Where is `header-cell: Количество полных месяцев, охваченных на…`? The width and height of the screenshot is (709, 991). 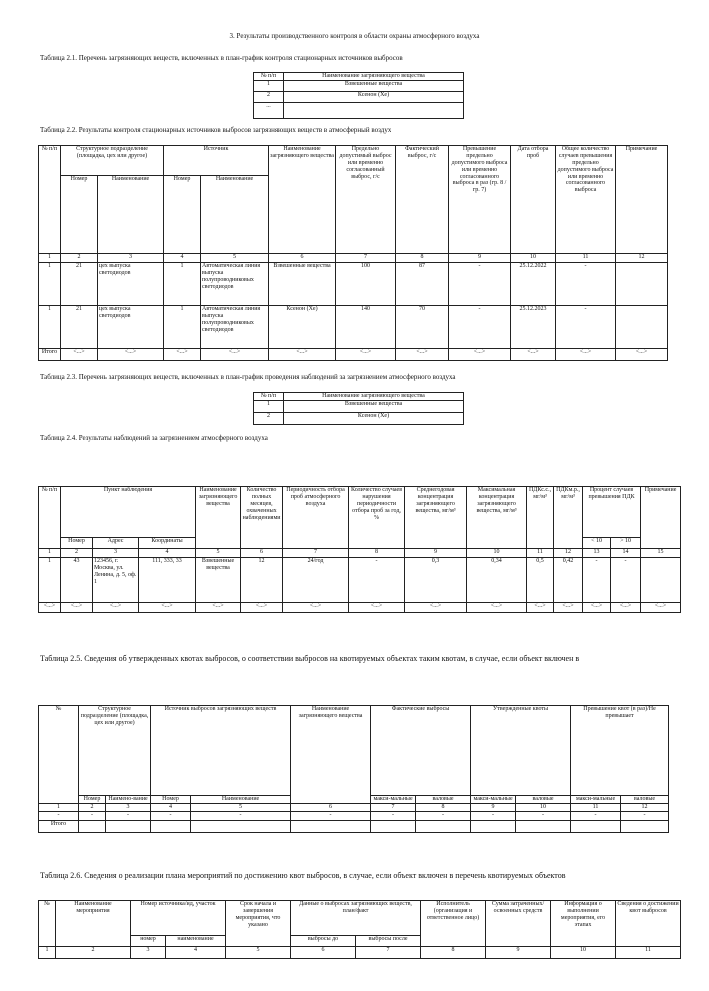 header-cell: Количество полных месяцев, охваченных на… is located at coordinates (262, 517).